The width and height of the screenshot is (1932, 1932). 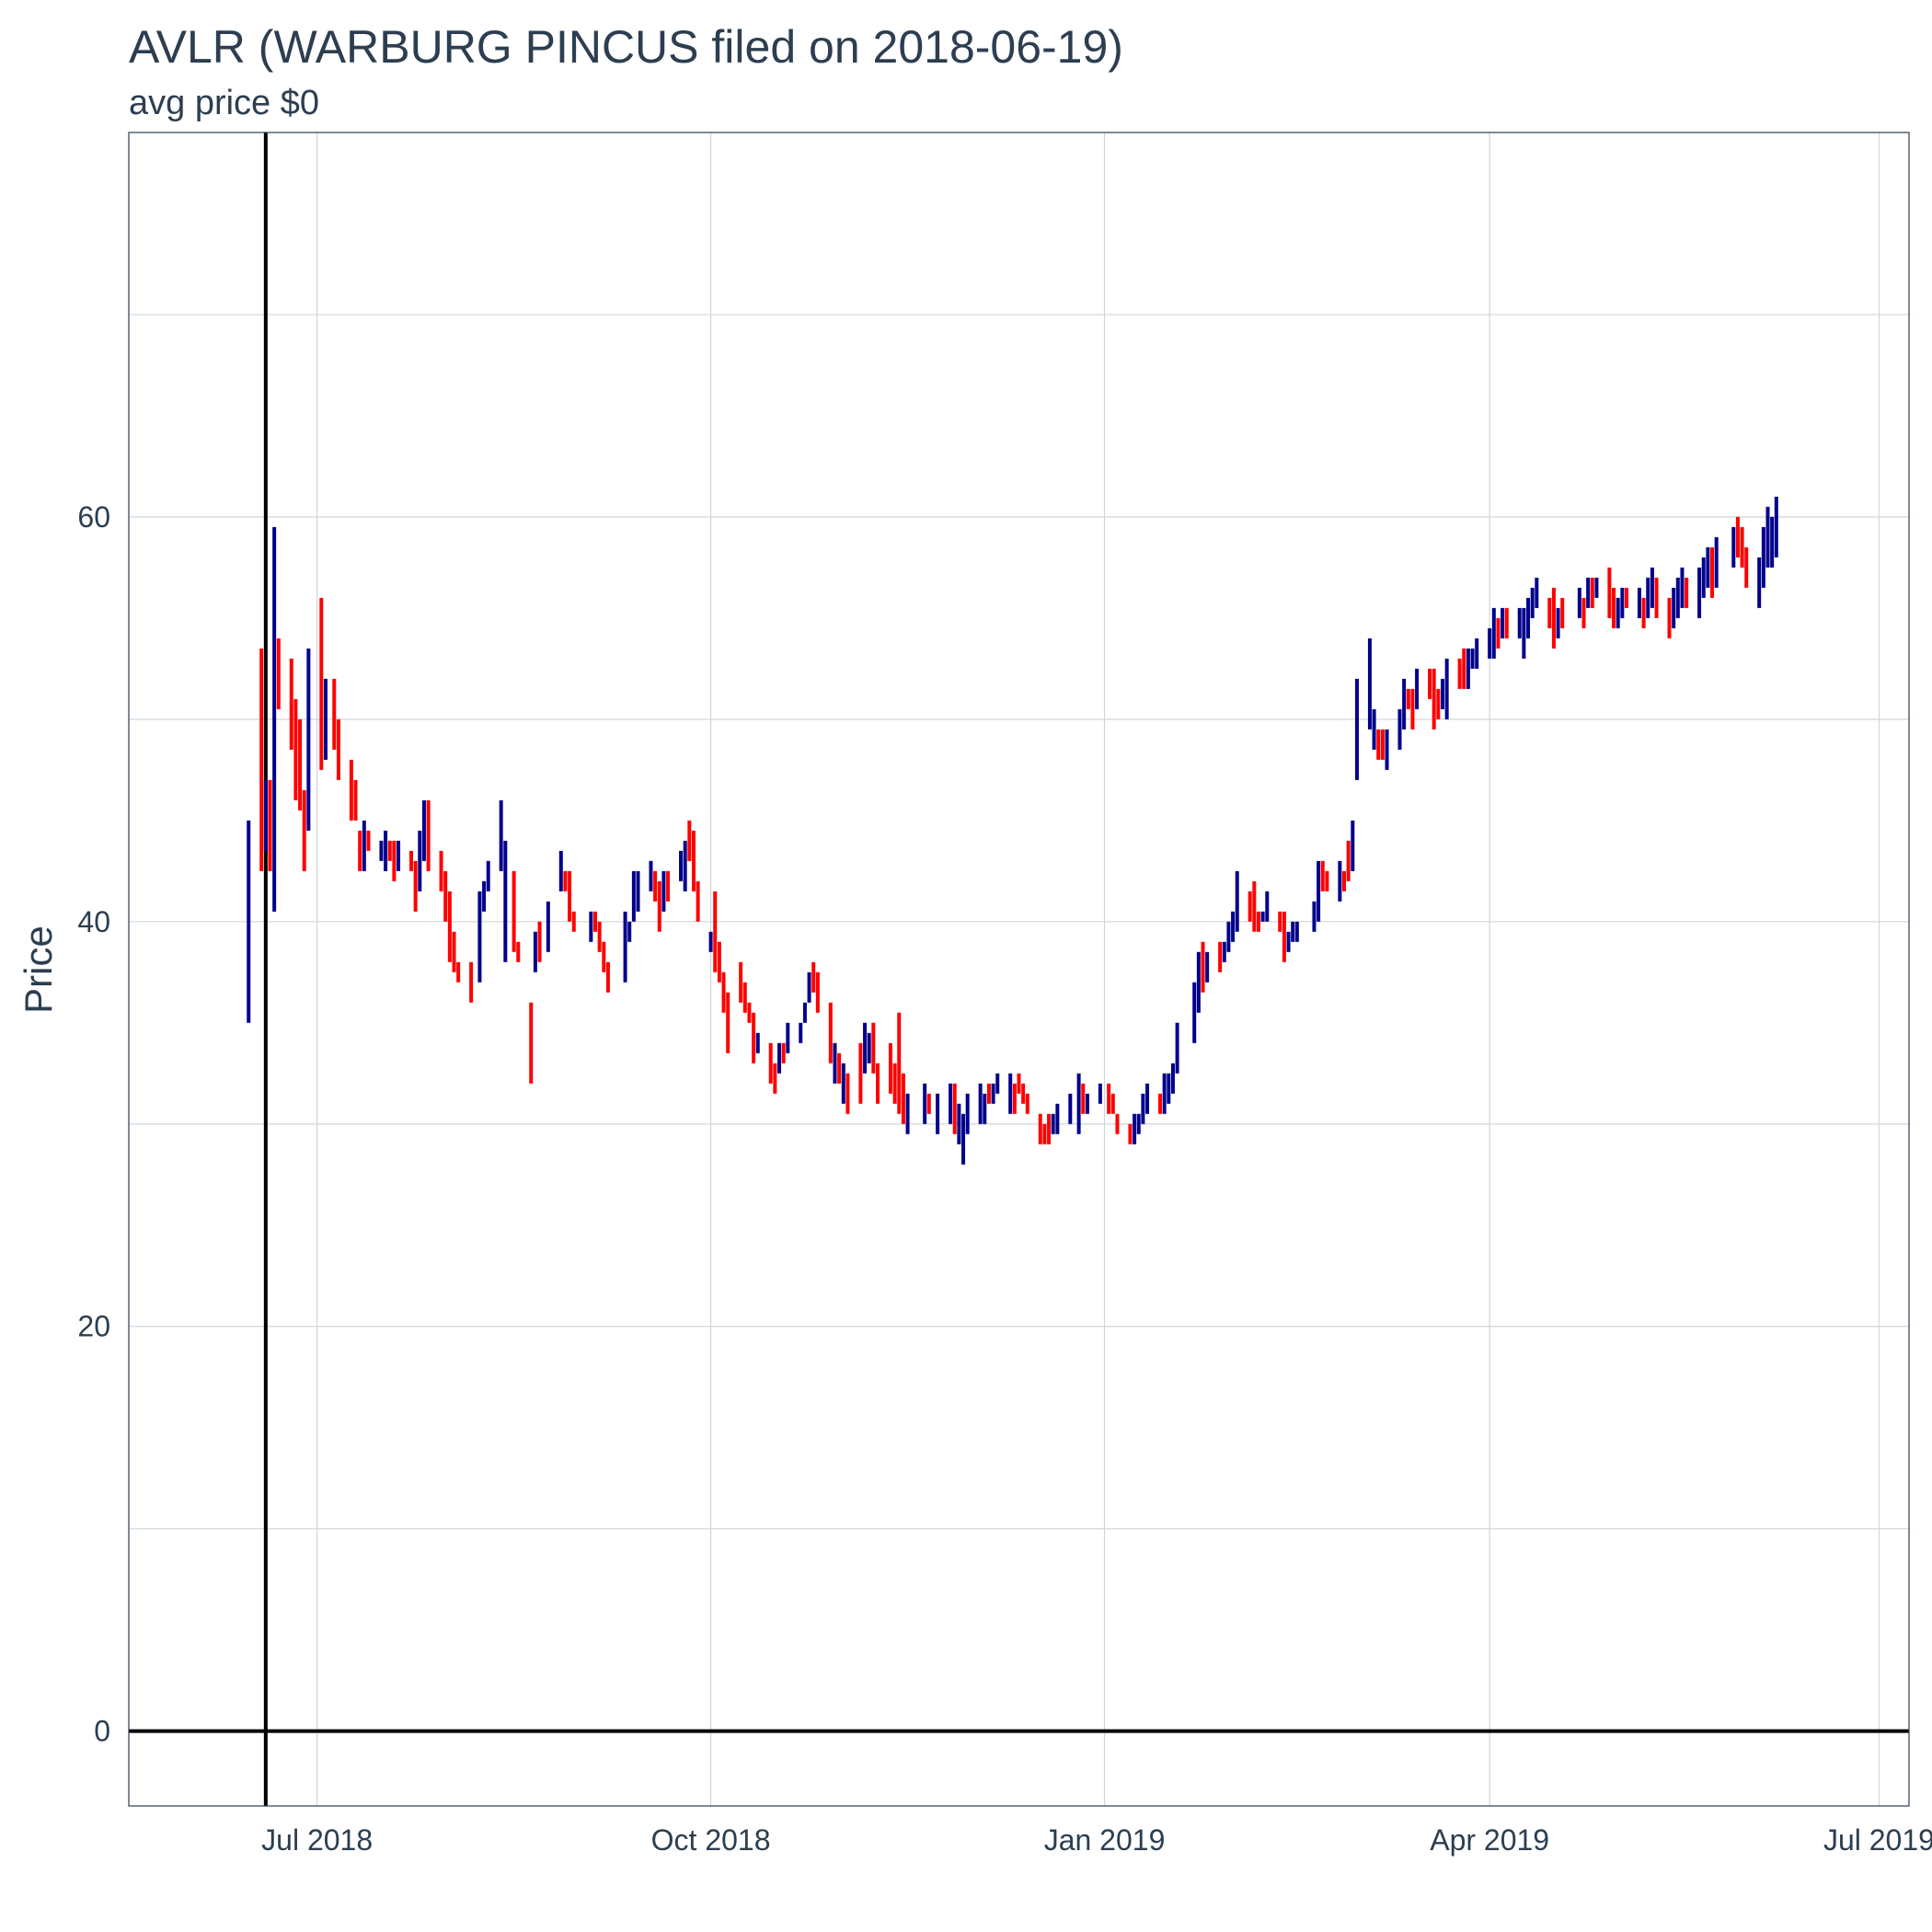 I want to click on x-axis-ticks: Jul 2018 Oct 2018 Jan 2019 Apr 2019 Jul 2019, so click(x=1096, y=1840).